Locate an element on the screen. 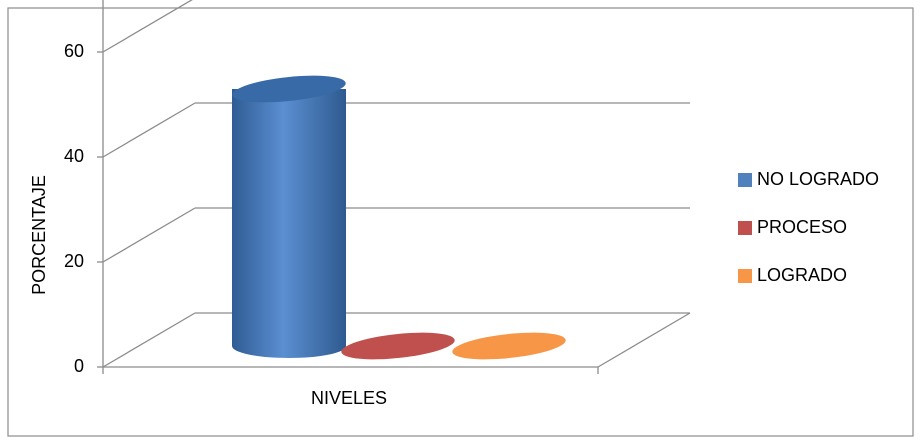  bar-proceso is located at coordinates (398, 346).